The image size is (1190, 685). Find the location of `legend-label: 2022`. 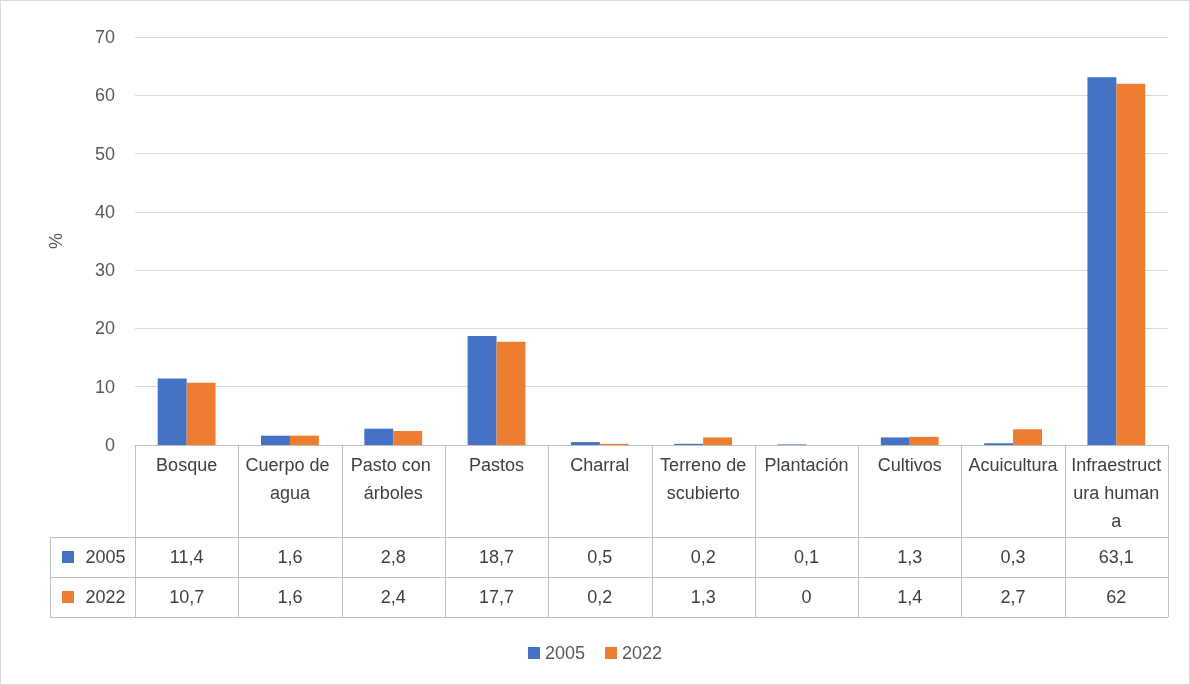

legend-label: 2022 is located at coordinates (105, 597).